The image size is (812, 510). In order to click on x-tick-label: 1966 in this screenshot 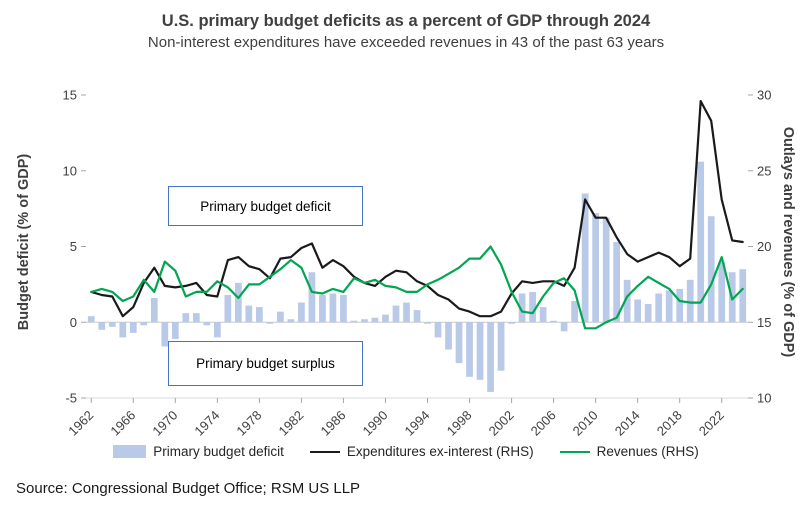, I will do `click(122, 423)`.